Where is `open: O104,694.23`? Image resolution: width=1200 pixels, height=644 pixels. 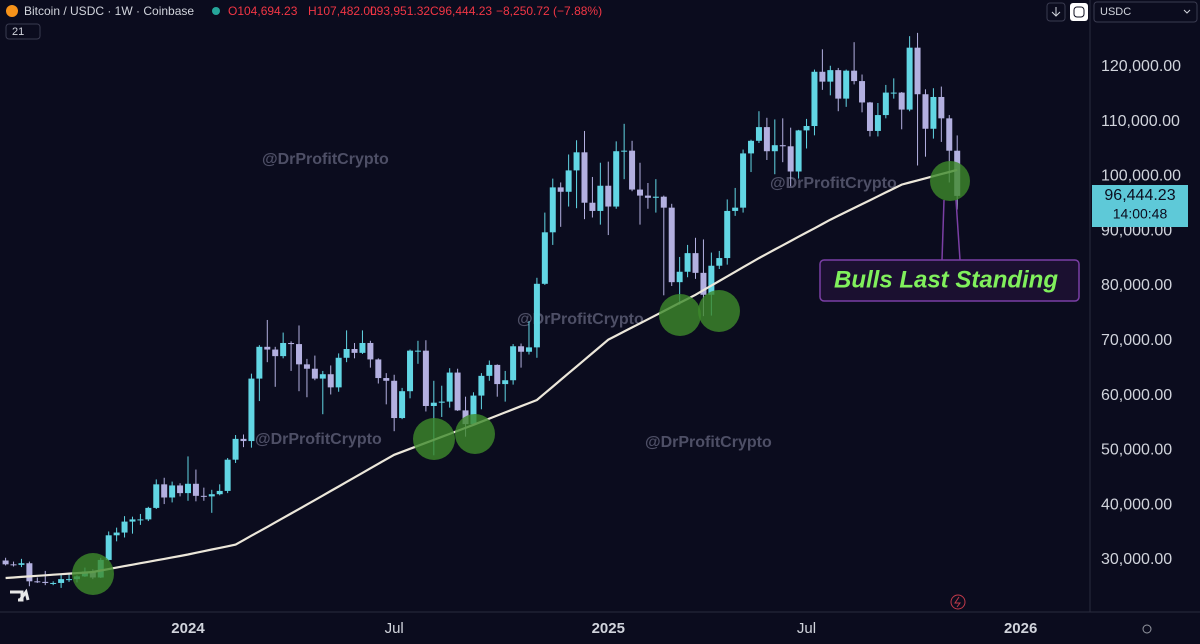 open: O104,694.23 is located at coordinates (263, 11).